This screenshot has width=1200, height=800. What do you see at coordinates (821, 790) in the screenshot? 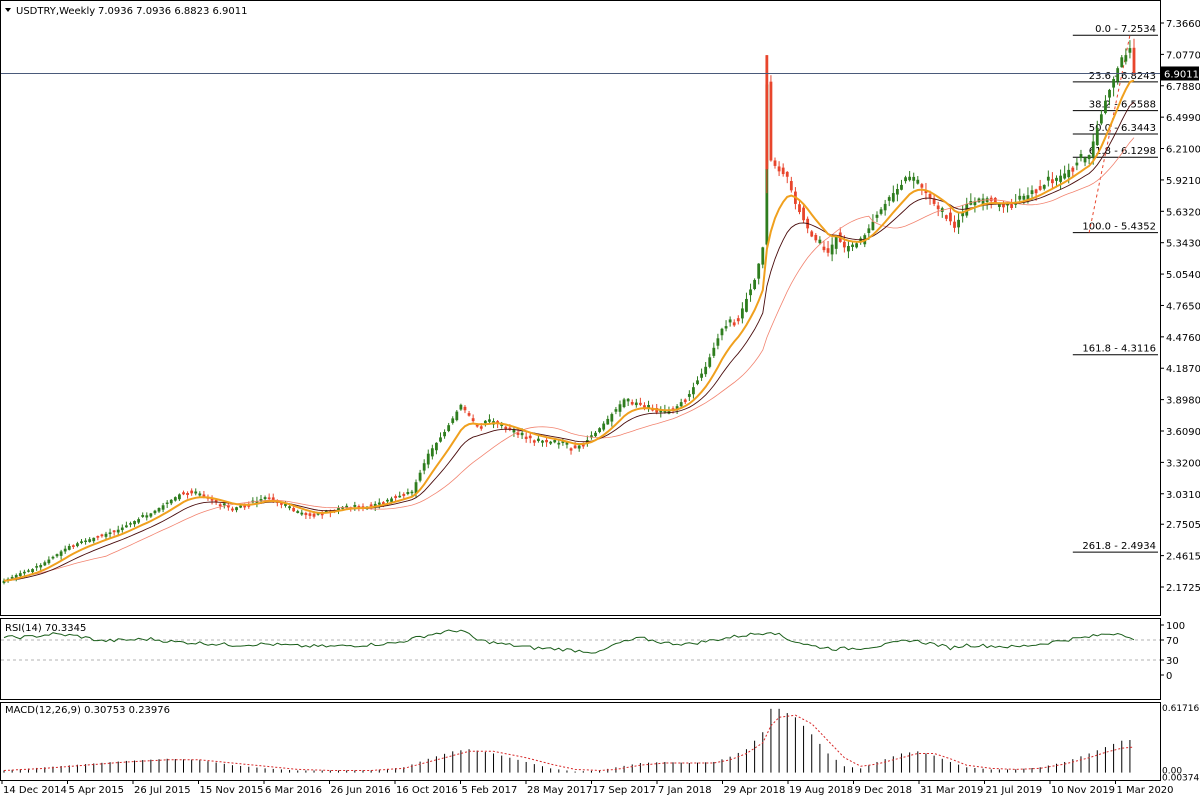
I see `x-tick-label: 19 Aug 2018` at bounding box center [821, 790].